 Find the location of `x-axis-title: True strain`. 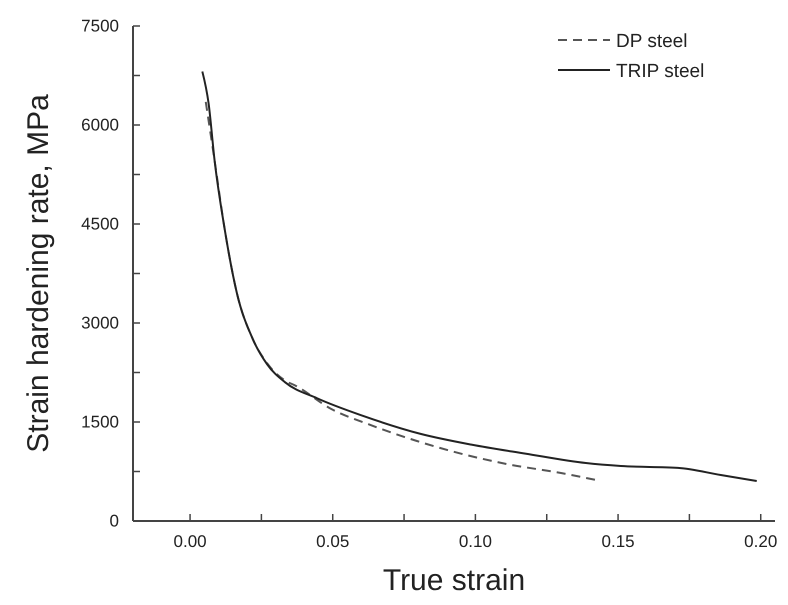

x-axis-title: True strain is located at coordinates (454, 580).